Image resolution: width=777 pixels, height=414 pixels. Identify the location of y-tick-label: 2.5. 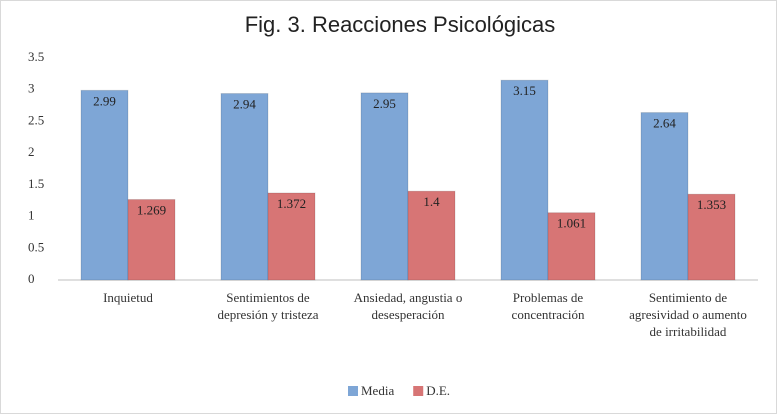
(36, 119).